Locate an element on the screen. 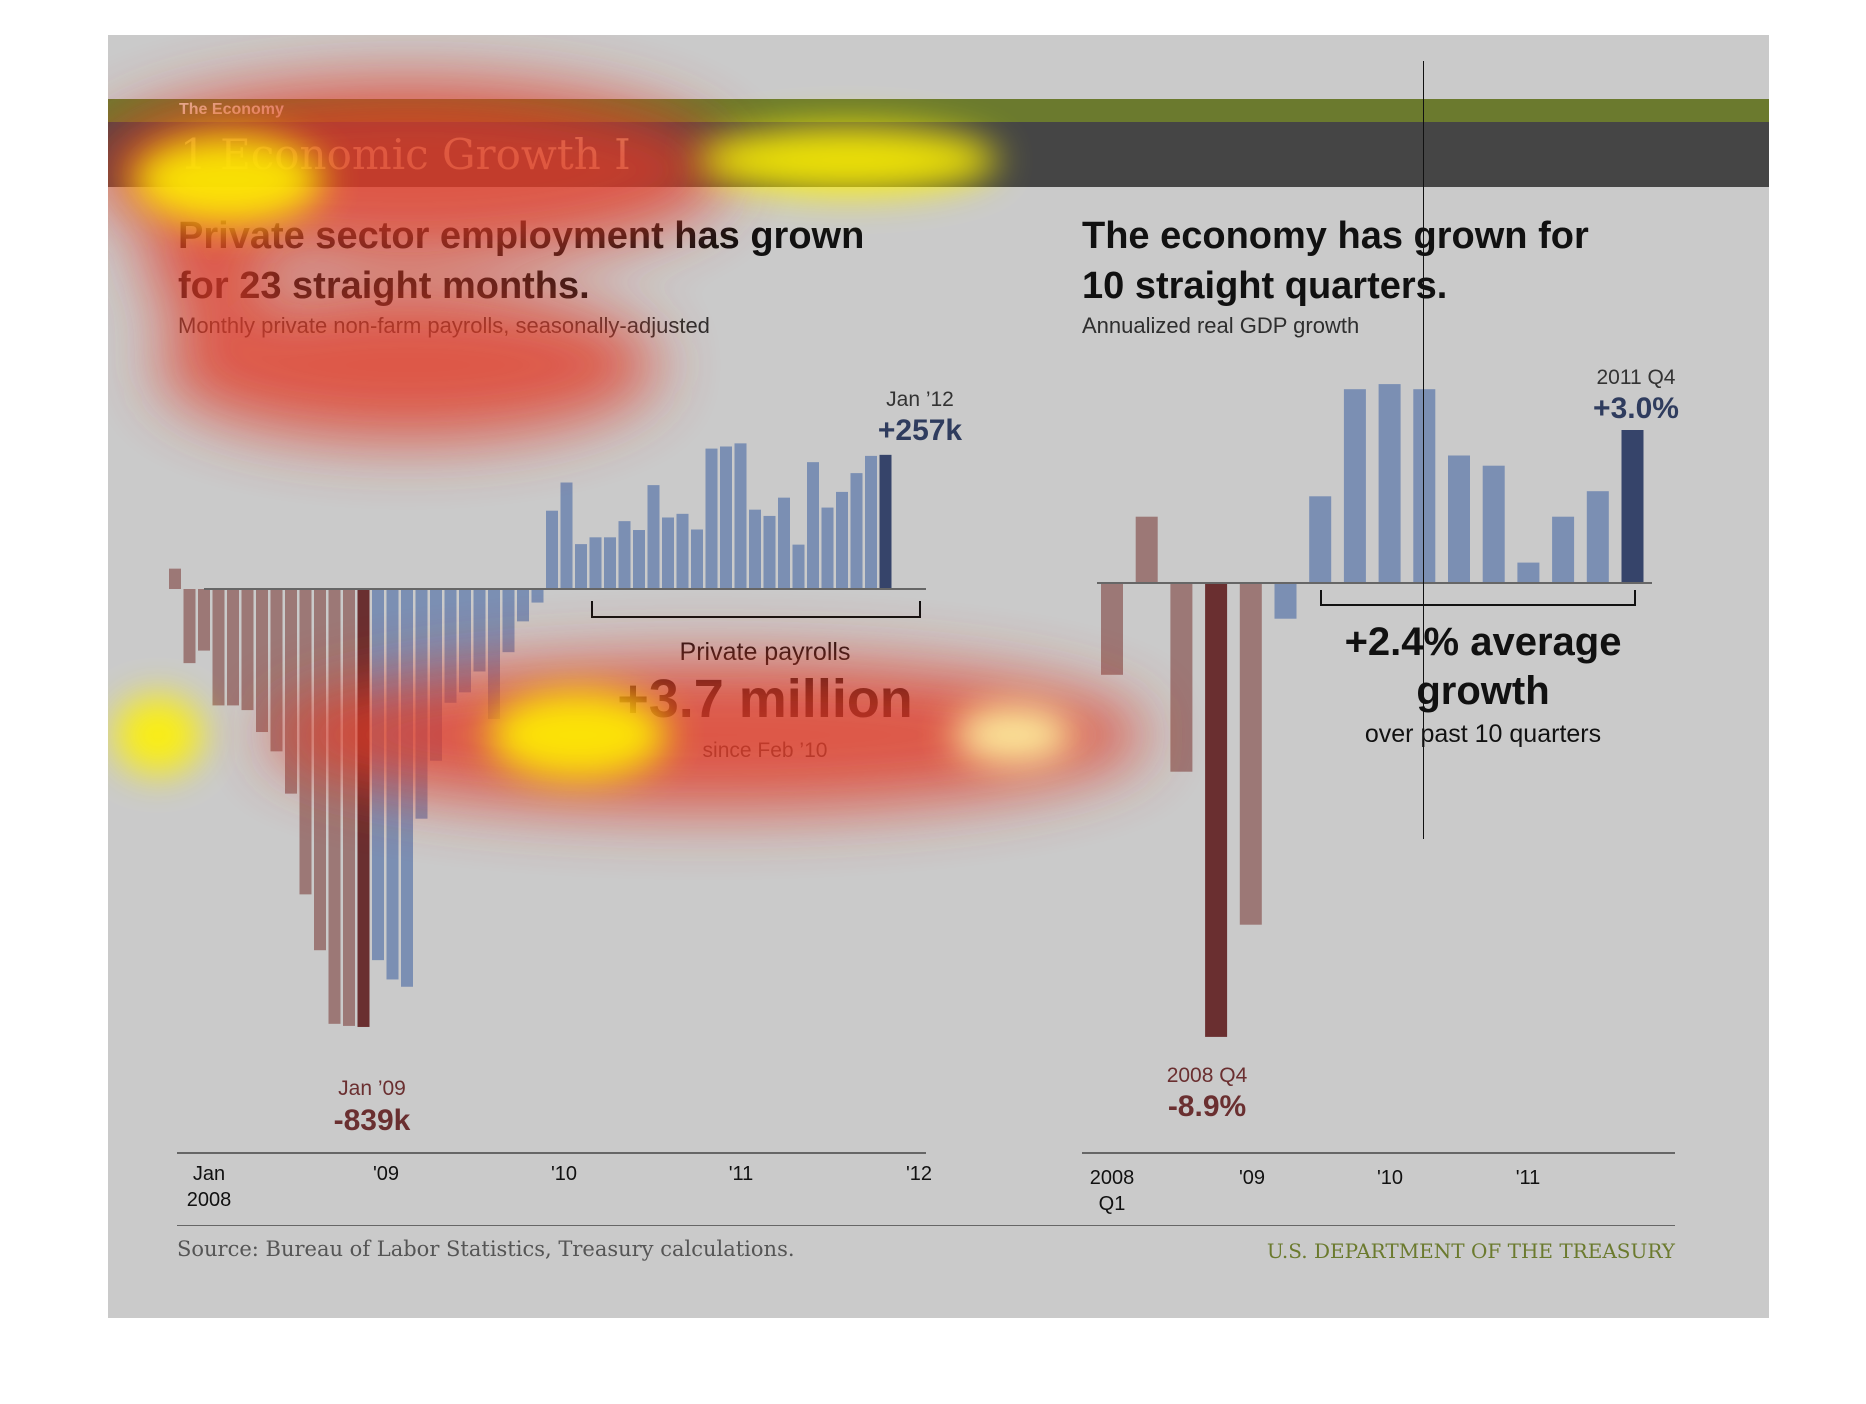  gdp-title-line2: 10 straight quarters. is located at coordinates (1265, 286).